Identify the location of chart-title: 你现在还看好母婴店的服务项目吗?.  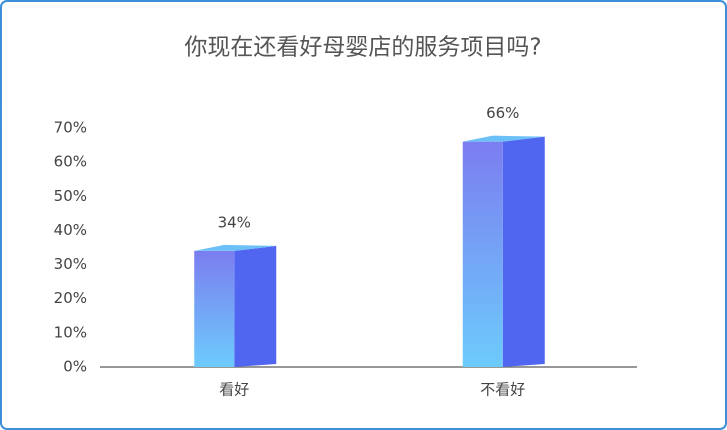
(362, 48).